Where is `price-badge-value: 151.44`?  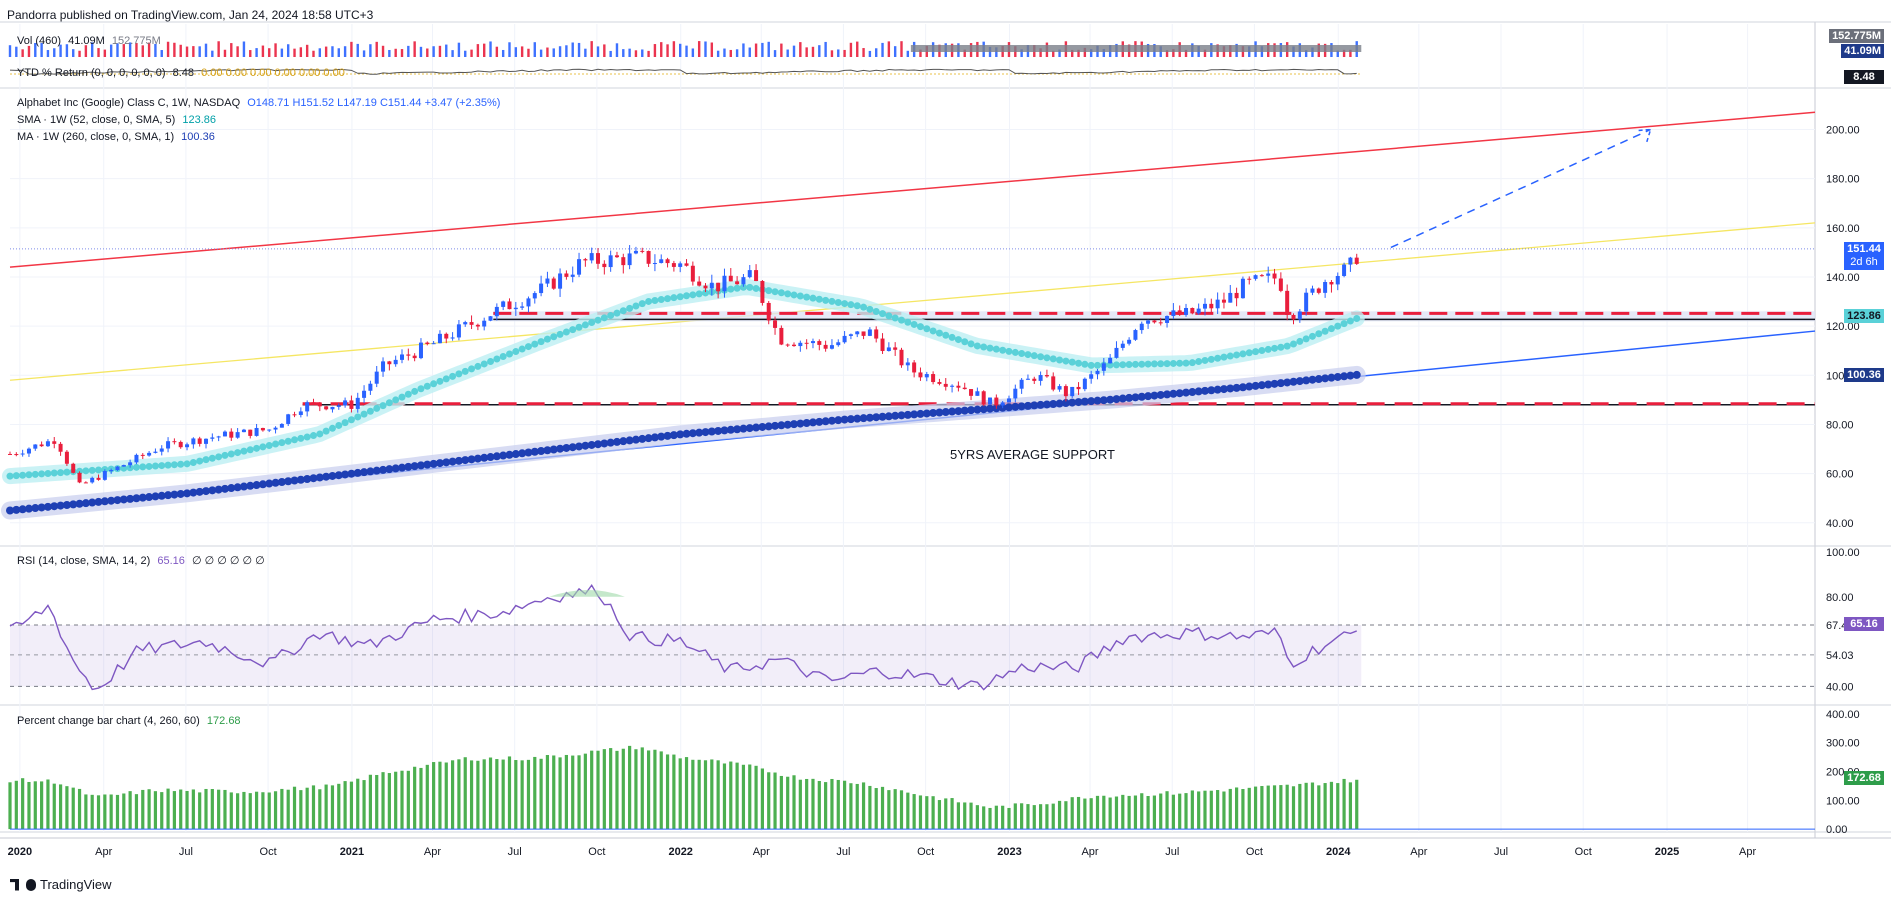 price-badge-value: 151.44 is located at coordinates (1864, 249).